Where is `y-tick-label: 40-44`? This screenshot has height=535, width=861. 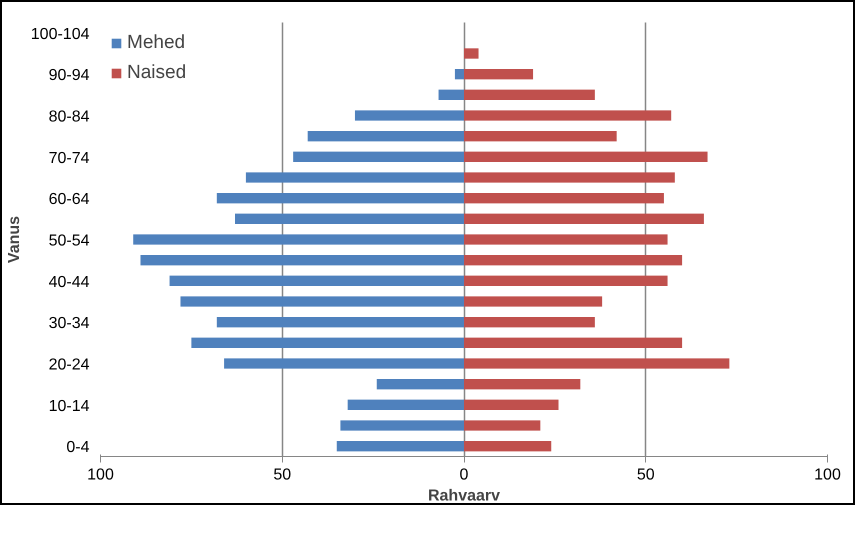
y-tick-label: 40-44 is located at coordinates (69, 282).